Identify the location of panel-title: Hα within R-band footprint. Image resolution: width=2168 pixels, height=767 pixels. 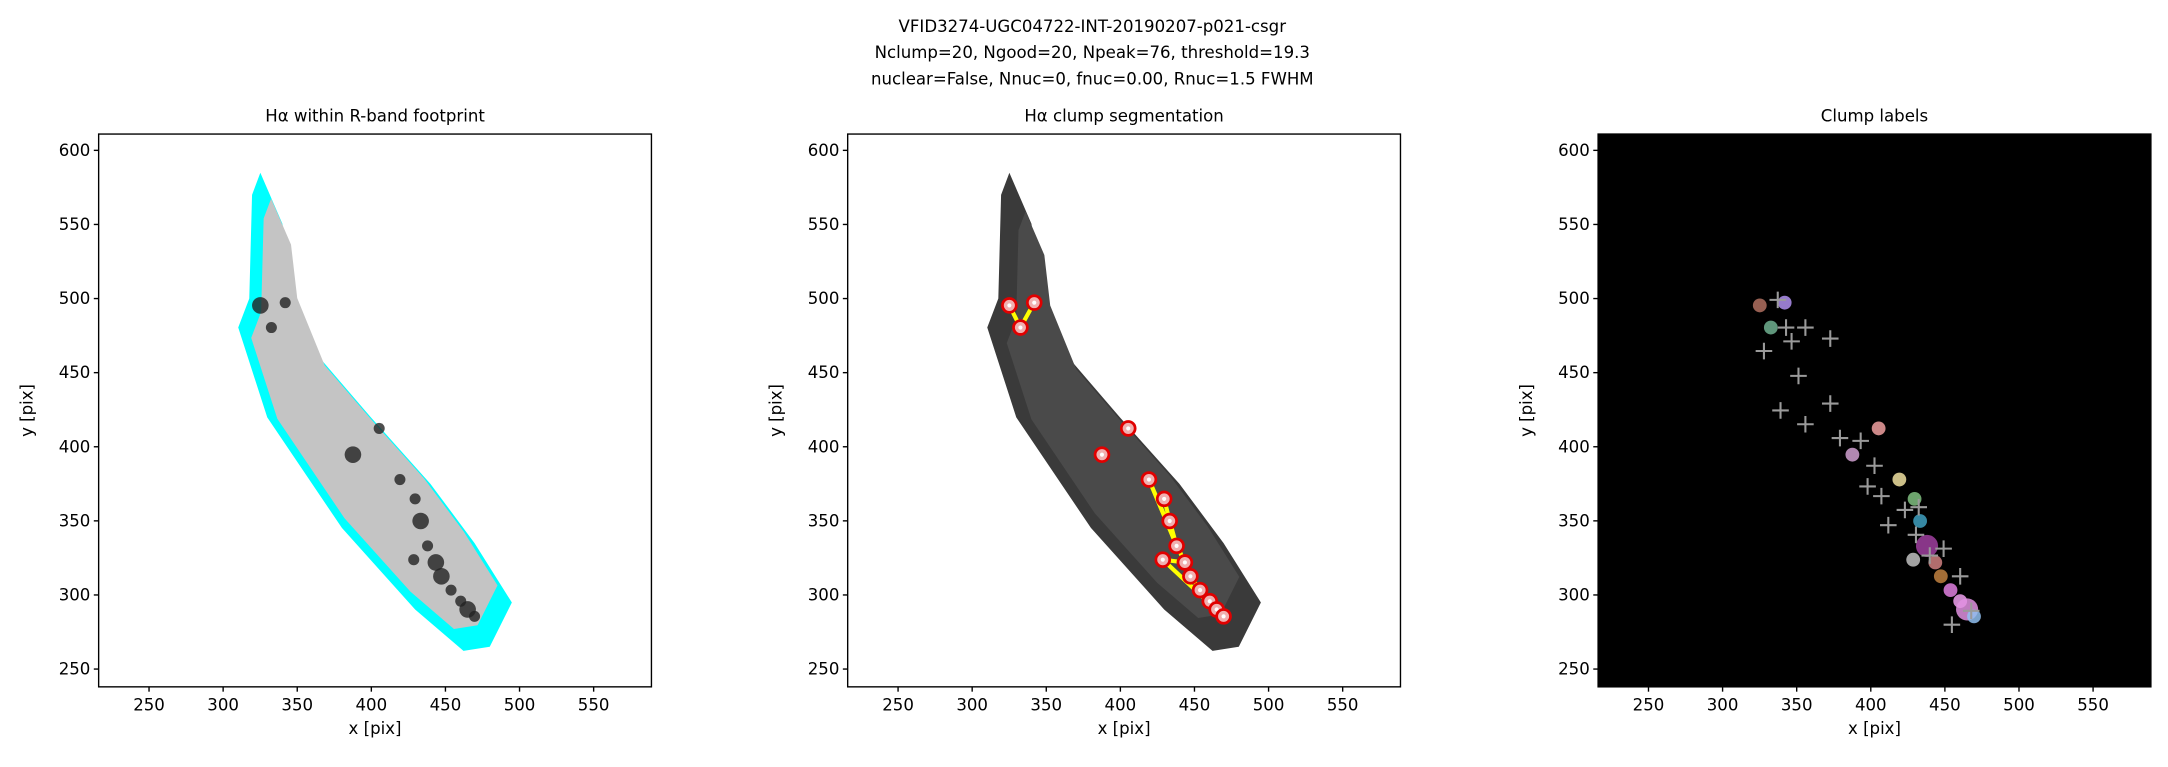
(375, 116).